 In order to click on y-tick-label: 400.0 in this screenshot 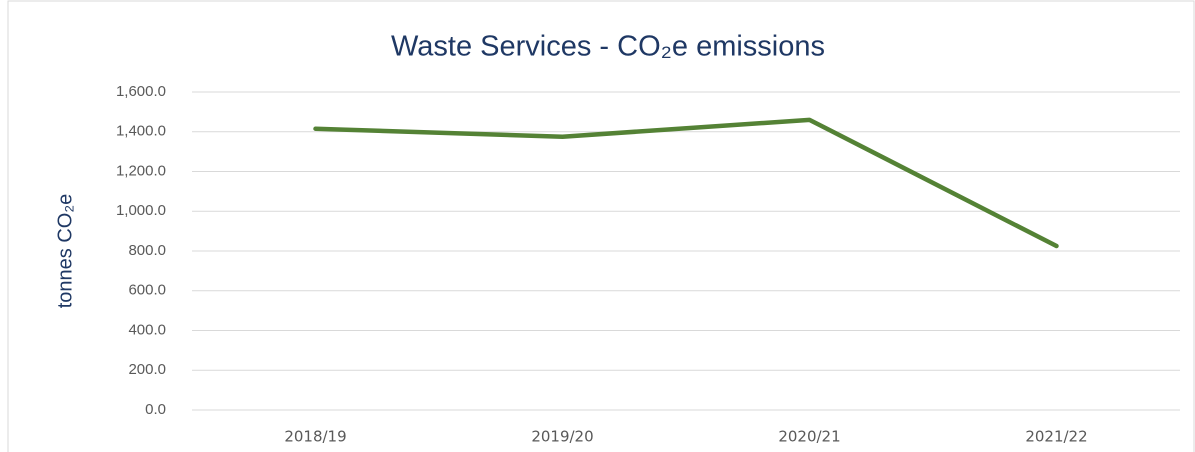, I will do `click(147, 329)`.